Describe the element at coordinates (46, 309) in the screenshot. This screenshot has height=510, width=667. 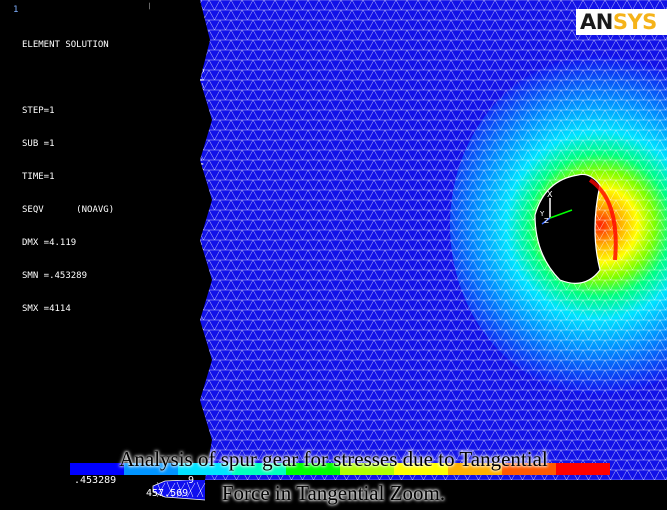
I see `info-line-smx: SMX =4114` at that location.